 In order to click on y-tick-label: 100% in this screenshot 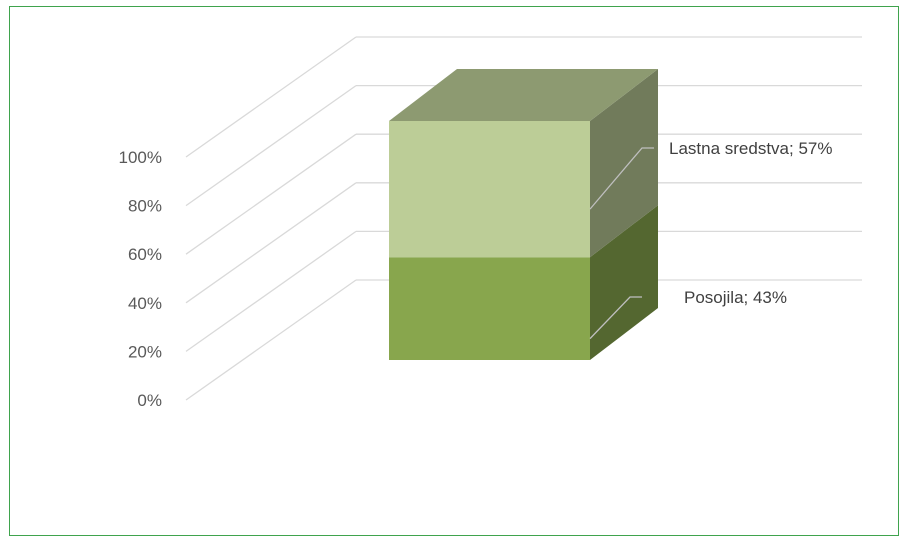, I will do `click(140, 157)`.